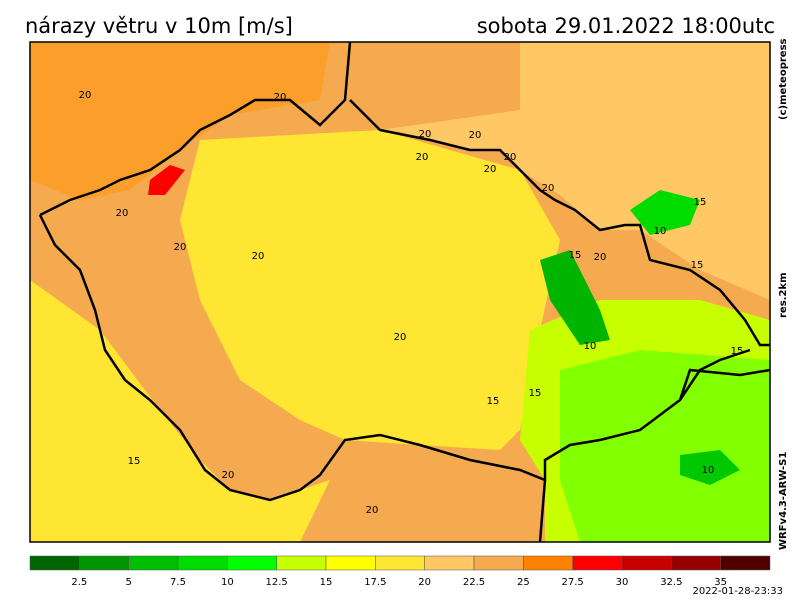 This screenshot has height=600, width=800. I want to click on colorbar-tick-label: 32.5, so click(671, 582).